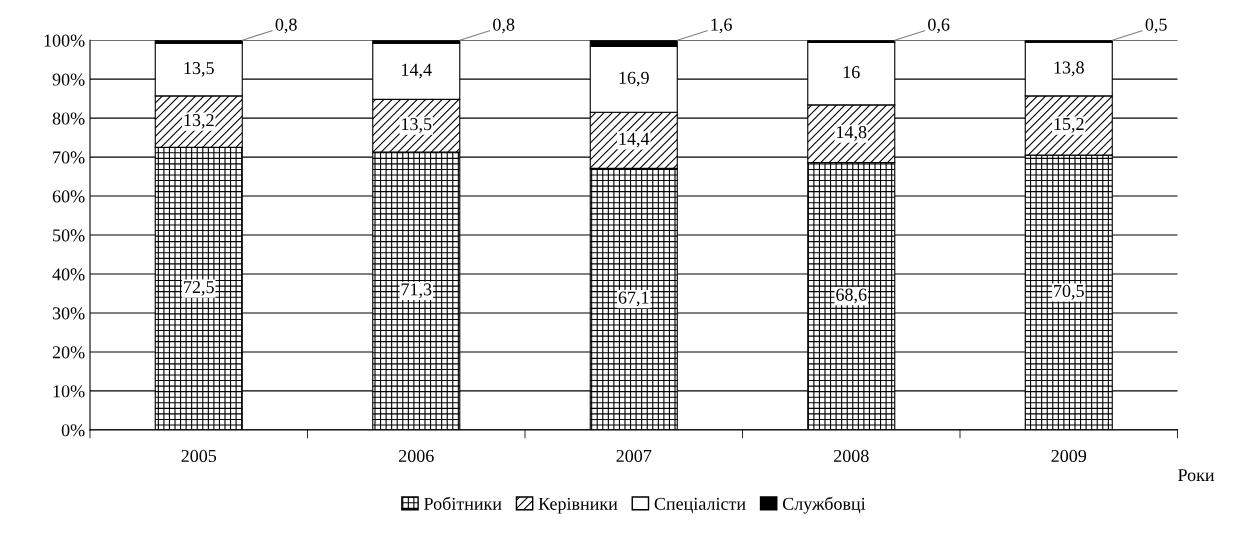 The image size is (1233, 536). What do you see at coordinates (68, 274) in the screenshot?
I see `y-tick-label: 40%` at bounding box center [68, 274].